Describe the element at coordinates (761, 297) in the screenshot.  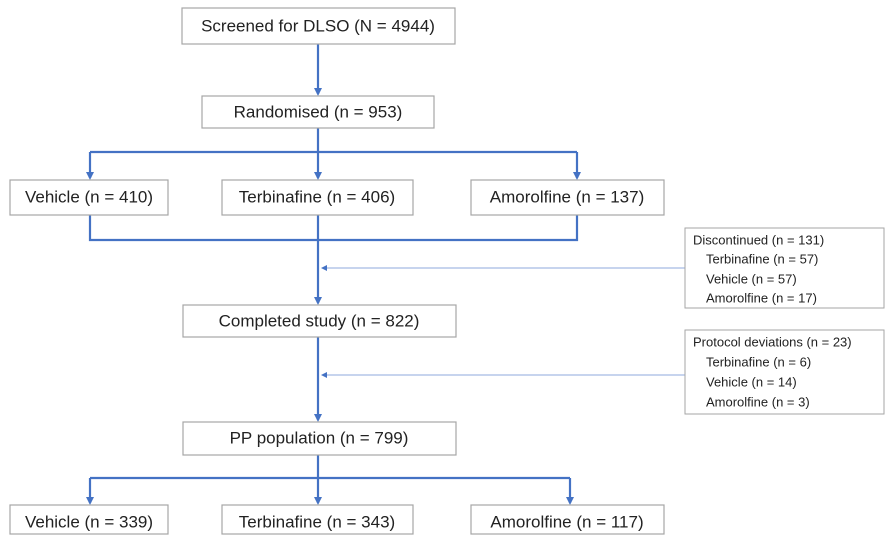
I see `side-item: Amorolfine (n = 17)` at that location.